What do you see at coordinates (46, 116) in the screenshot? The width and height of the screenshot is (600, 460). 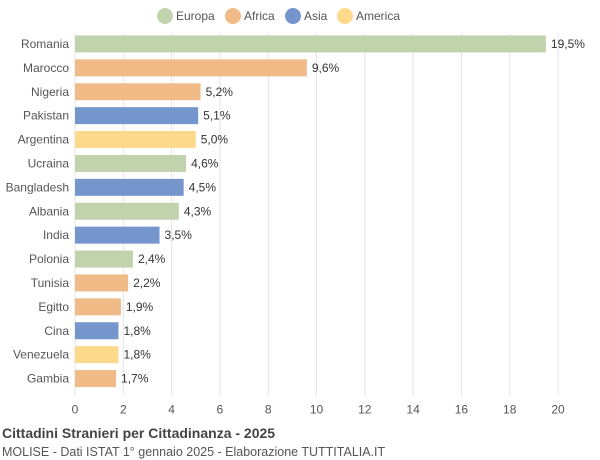 I see `category-label: Pakistan` at bounding box center [46, 116].